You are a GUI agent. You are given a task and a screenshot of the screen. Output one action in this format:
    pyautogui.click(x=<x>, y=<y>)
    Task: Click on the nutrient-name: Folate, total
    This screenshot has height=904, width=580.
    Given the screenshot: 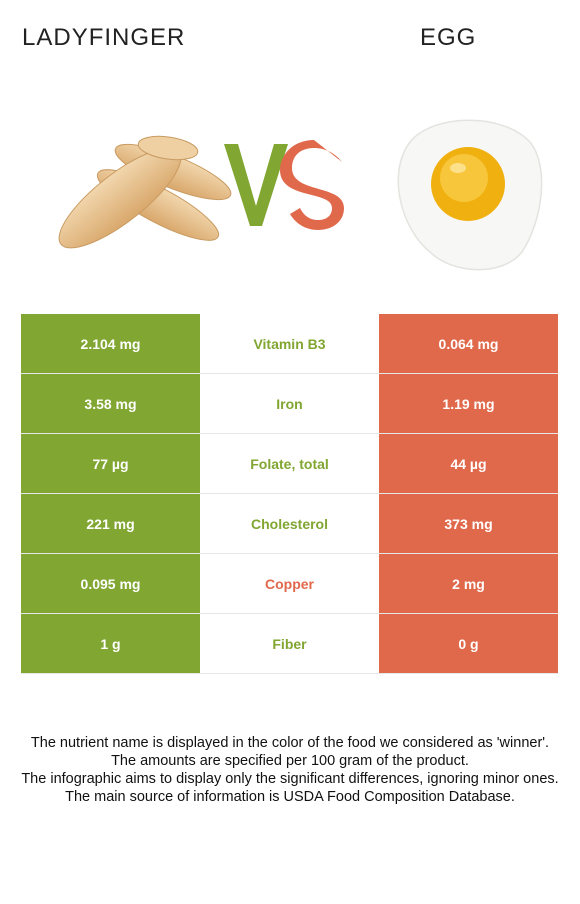 What is the action you would take?
    pyautogui.click(x=289, y=463)
    